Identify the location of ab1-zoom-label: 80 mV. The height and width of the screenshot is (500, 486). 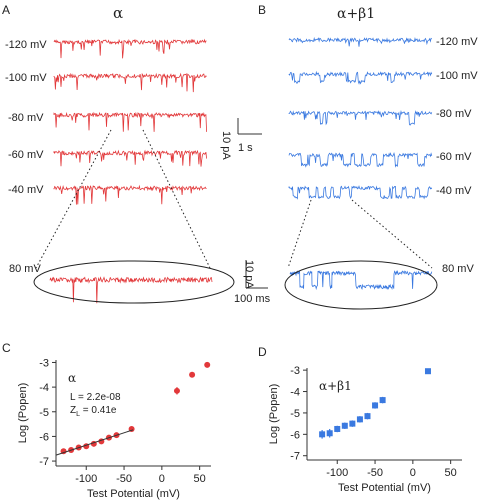
(458, 269).